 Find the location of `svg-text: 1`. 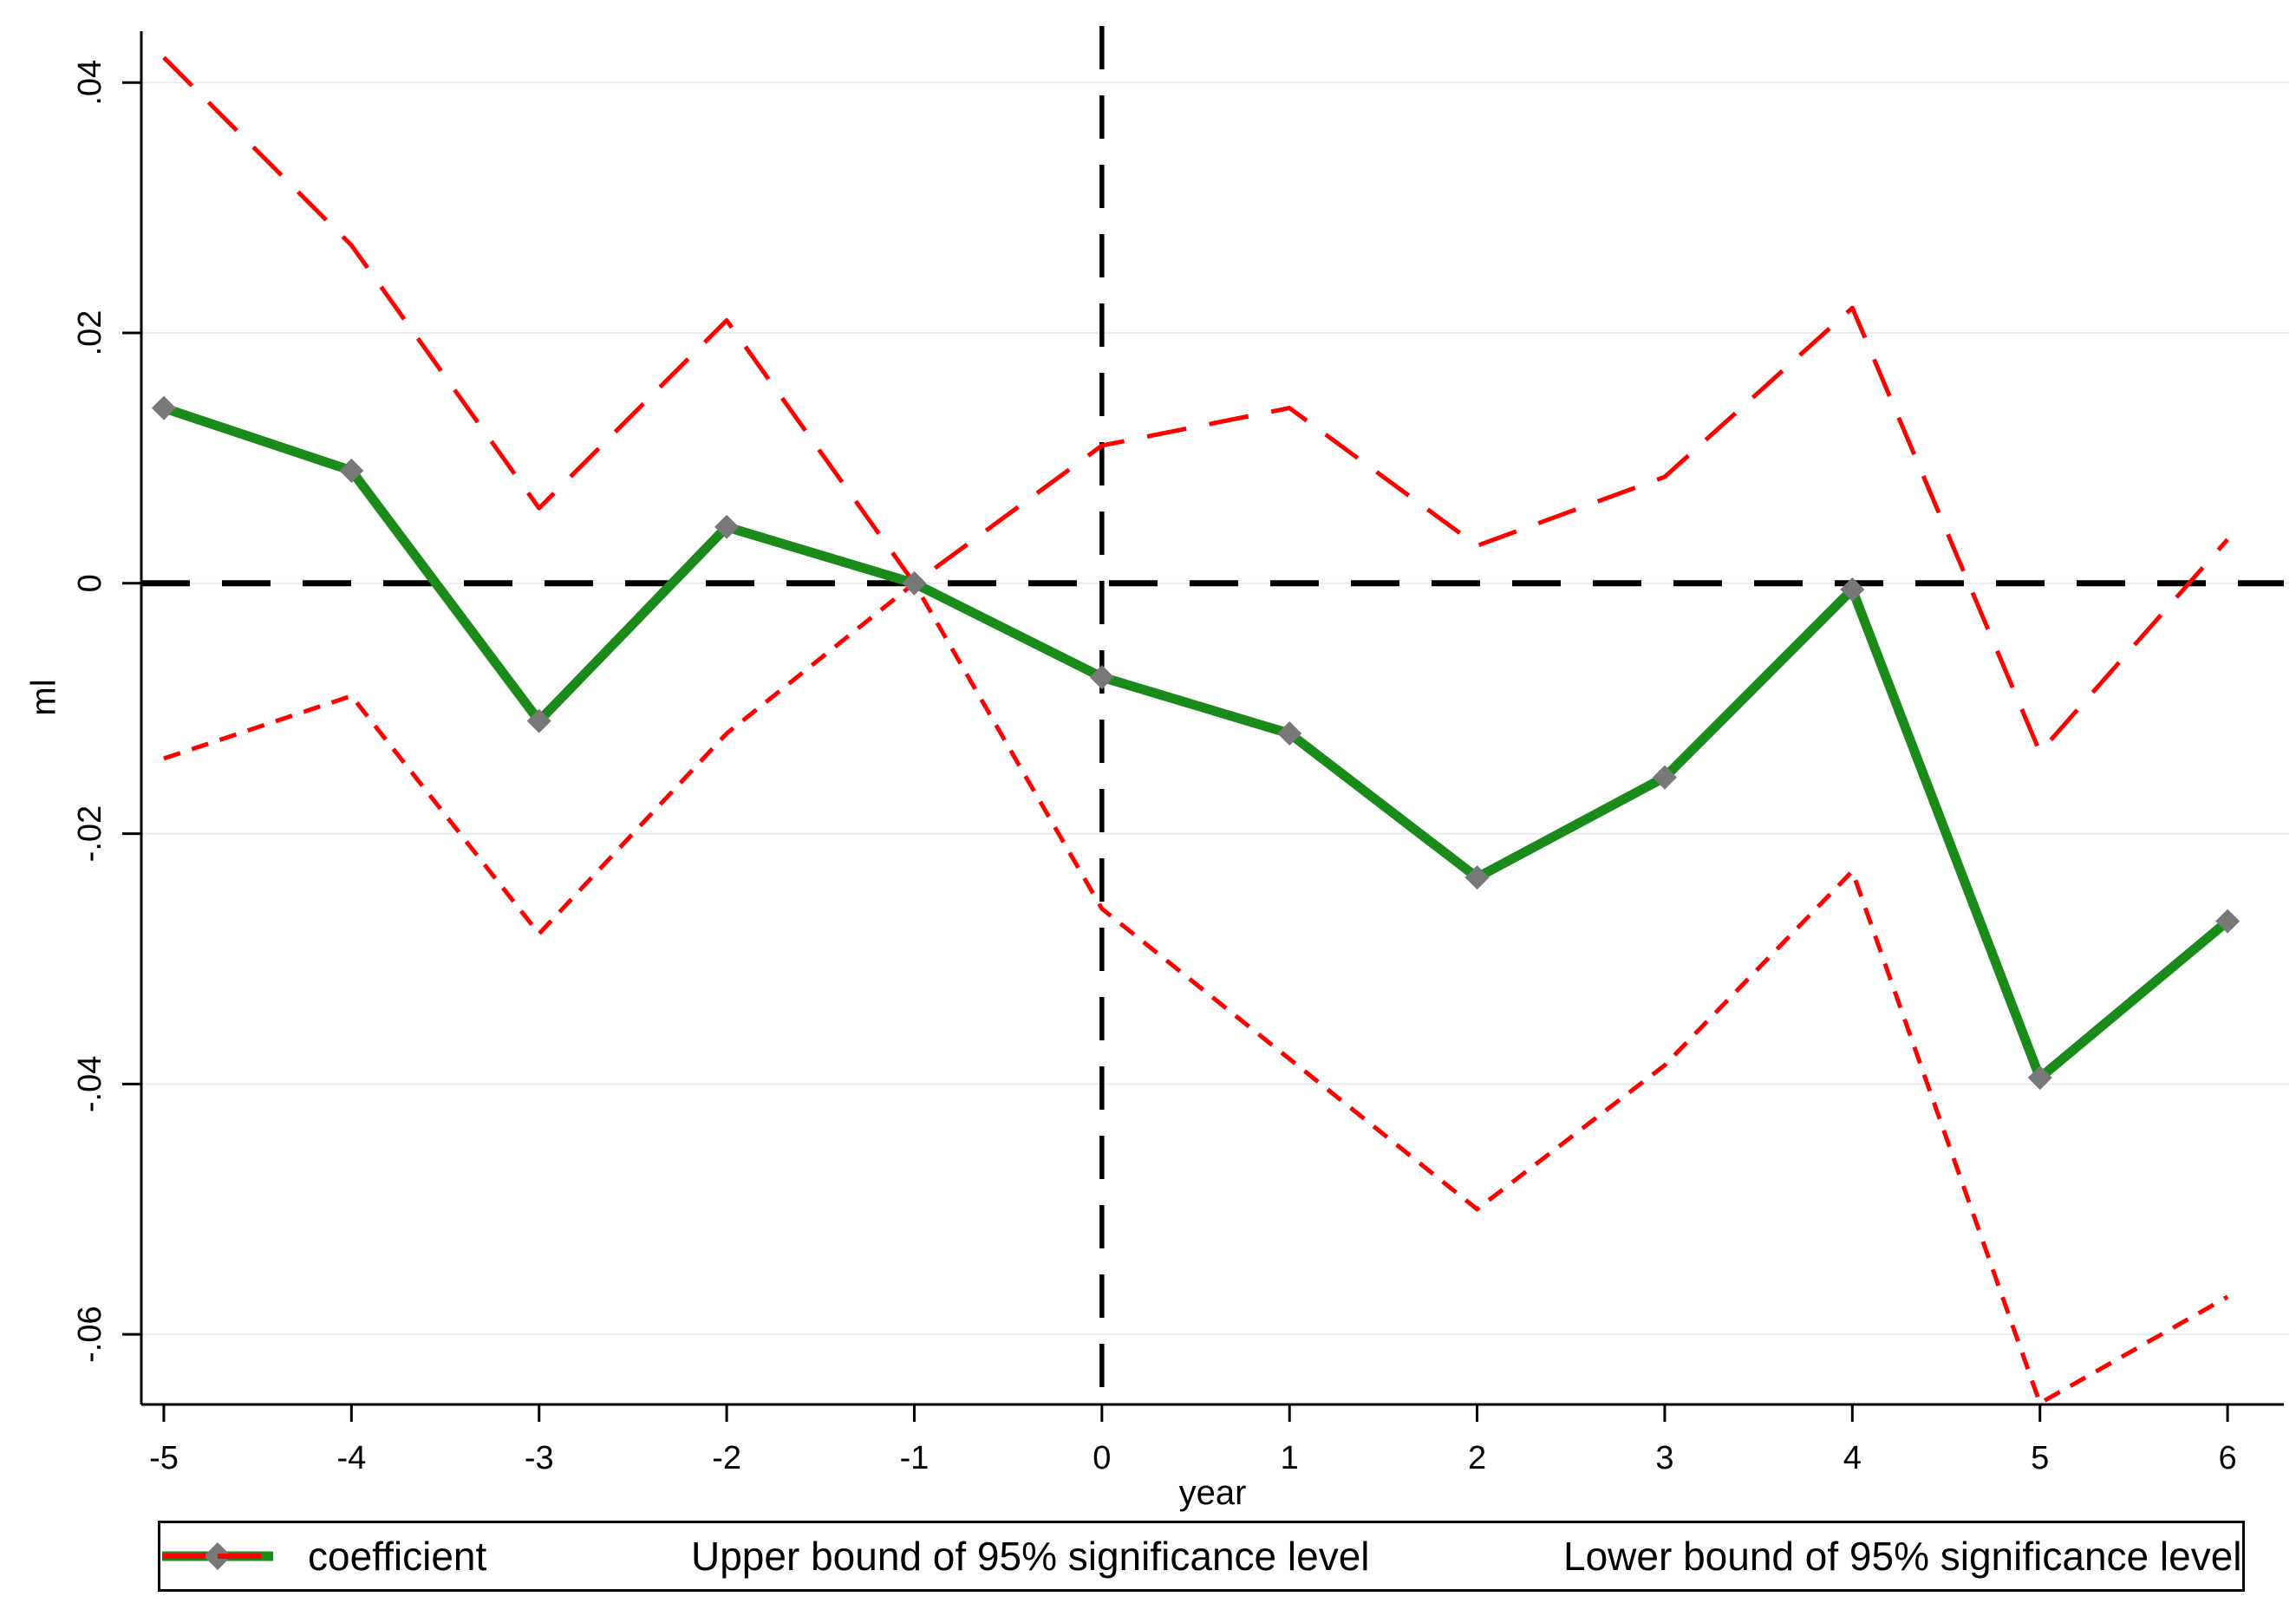

svg-text: 1 is located at coordinates (1290, 1458).